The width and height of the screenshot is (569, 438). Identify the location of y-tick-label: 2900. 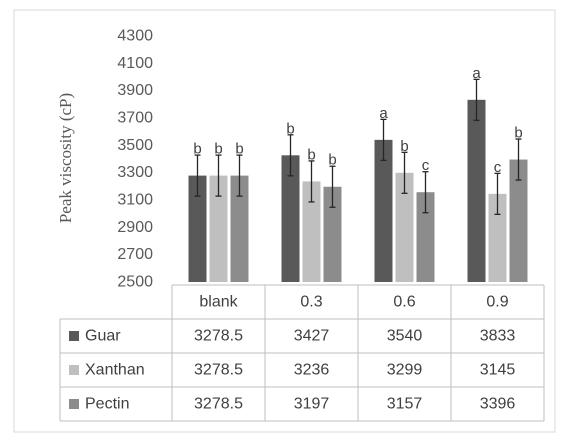
(135, 227).